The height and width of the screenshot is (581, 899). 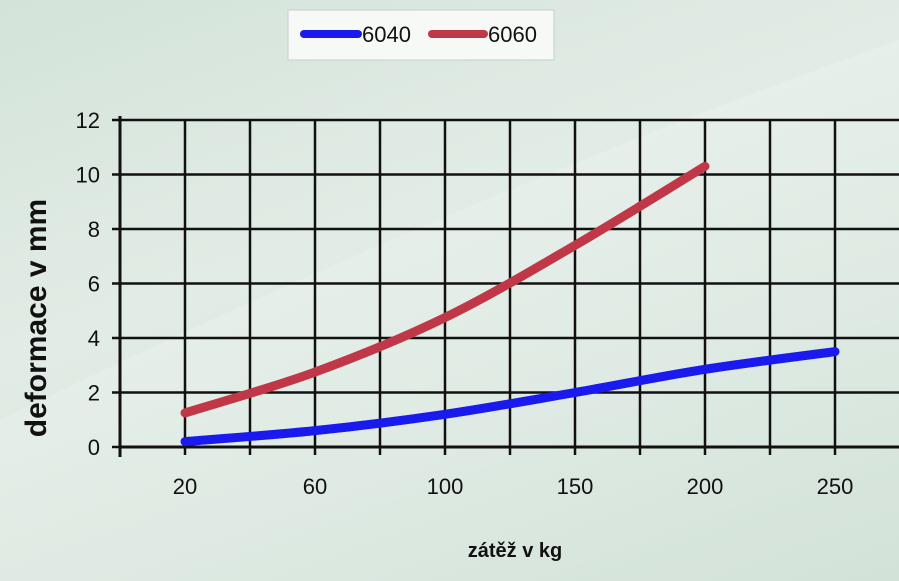 What do you see at coordinates (315, 486) in the screenshot?
I see `x-tick-label: 60` at bounding box center [315, 486].